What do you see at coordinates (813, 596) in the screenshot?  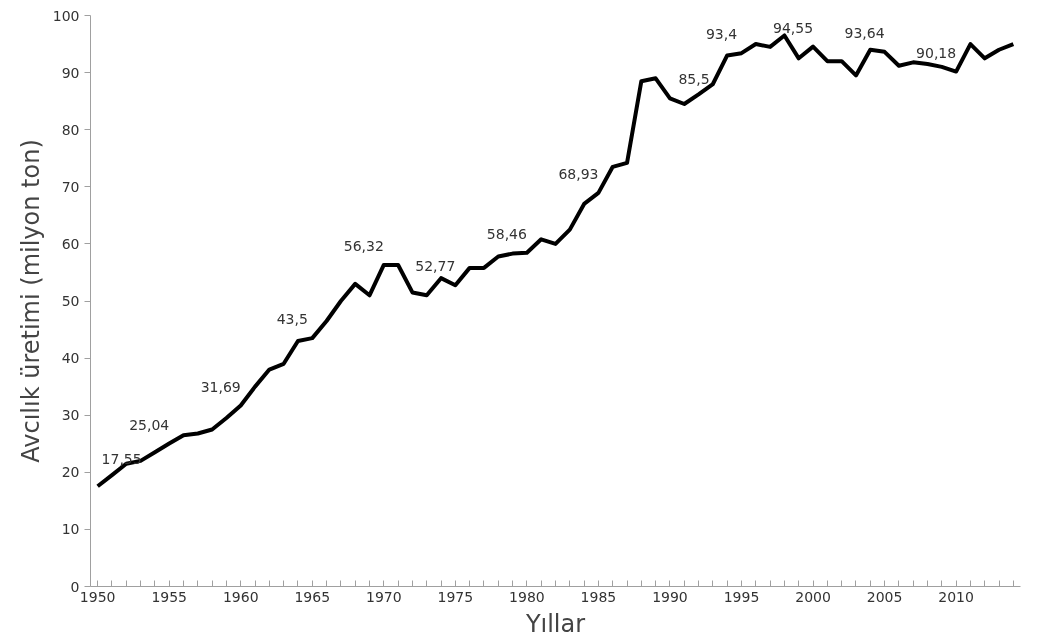 I see `x-tick-label: 2000` at bounding box center [813, 596].